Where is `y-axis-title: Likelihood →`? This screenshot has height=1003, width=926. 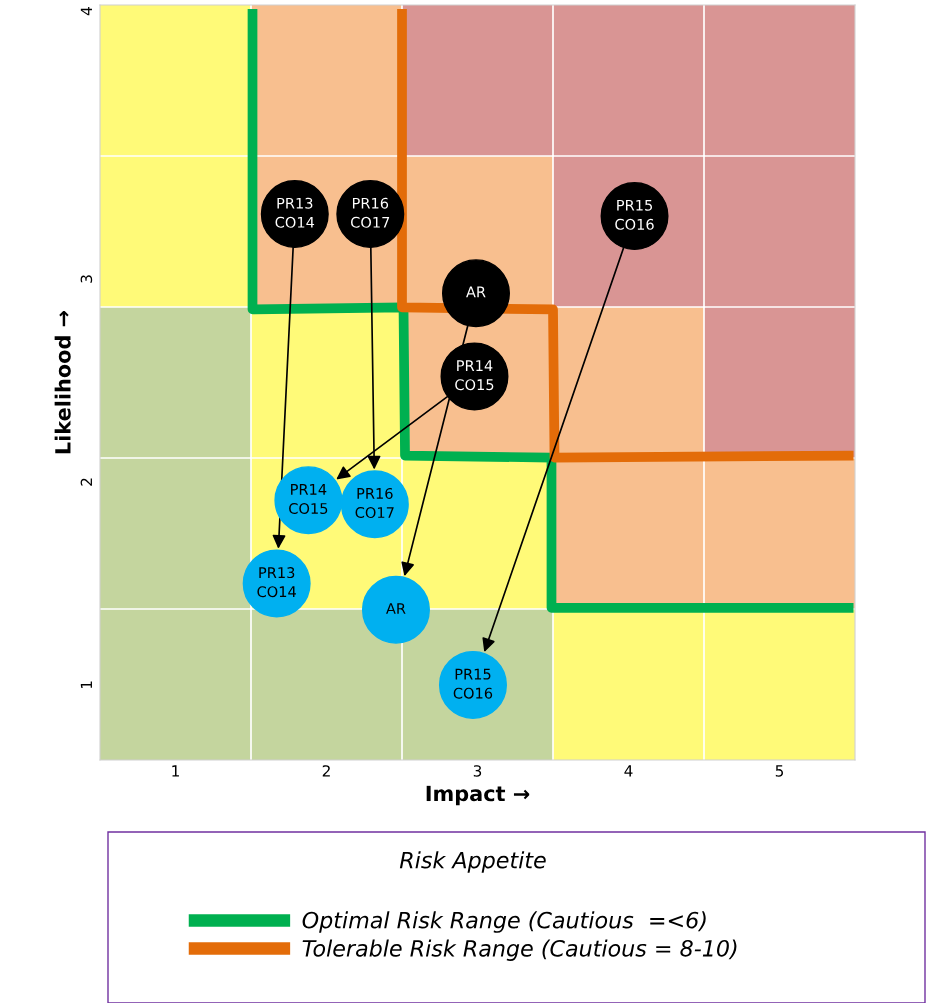 y-axis-title: Likelihood → is located at coordinates (62, 382).